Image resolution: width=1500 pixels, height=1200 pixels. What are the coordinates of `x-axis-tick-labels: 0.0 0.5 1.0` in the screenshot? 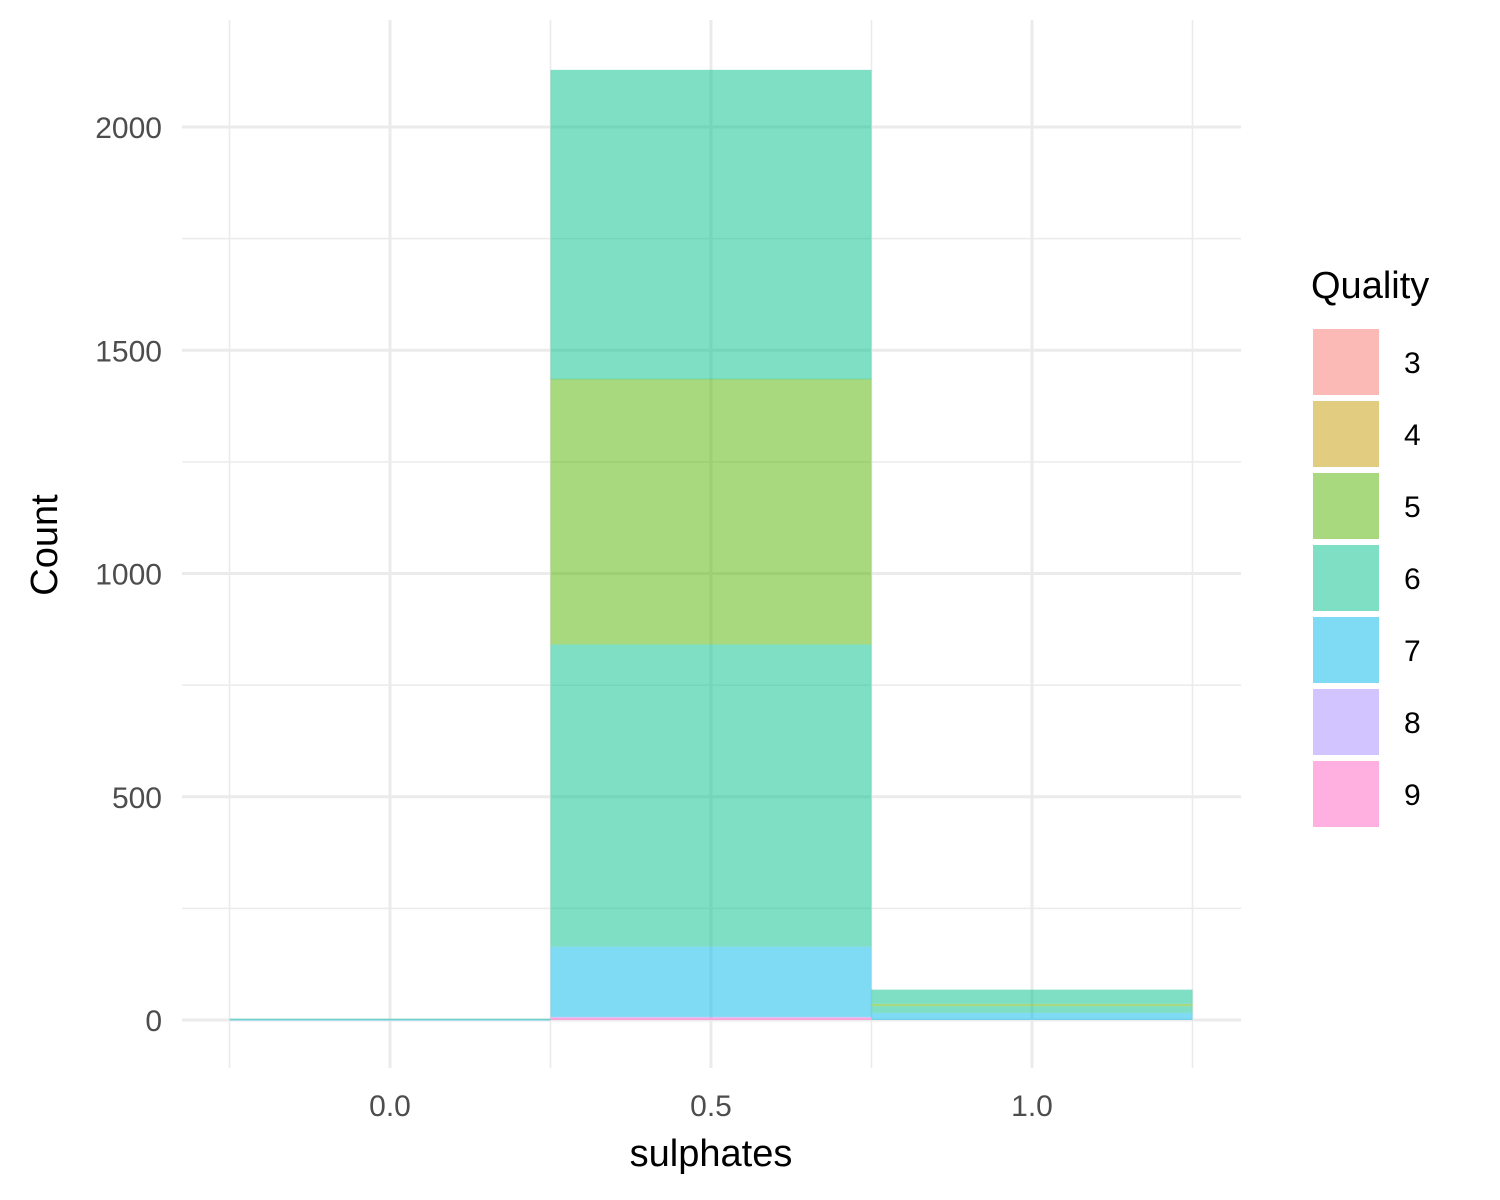 It's located at (711, 1106).